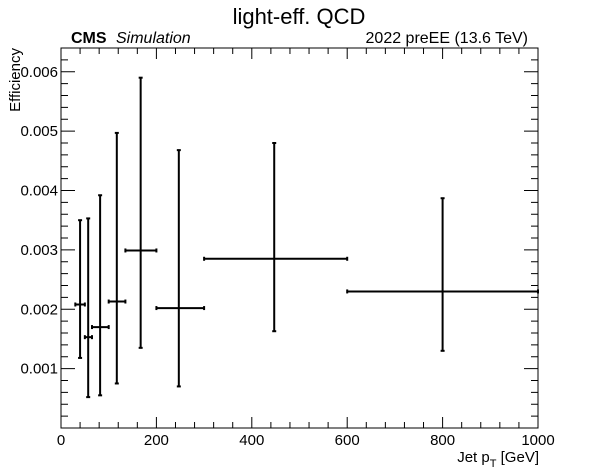 Image resolution: width=598 pixels, height=476 pixels. I want to click on x-axis-label-subscript: T, so click(493, 464).